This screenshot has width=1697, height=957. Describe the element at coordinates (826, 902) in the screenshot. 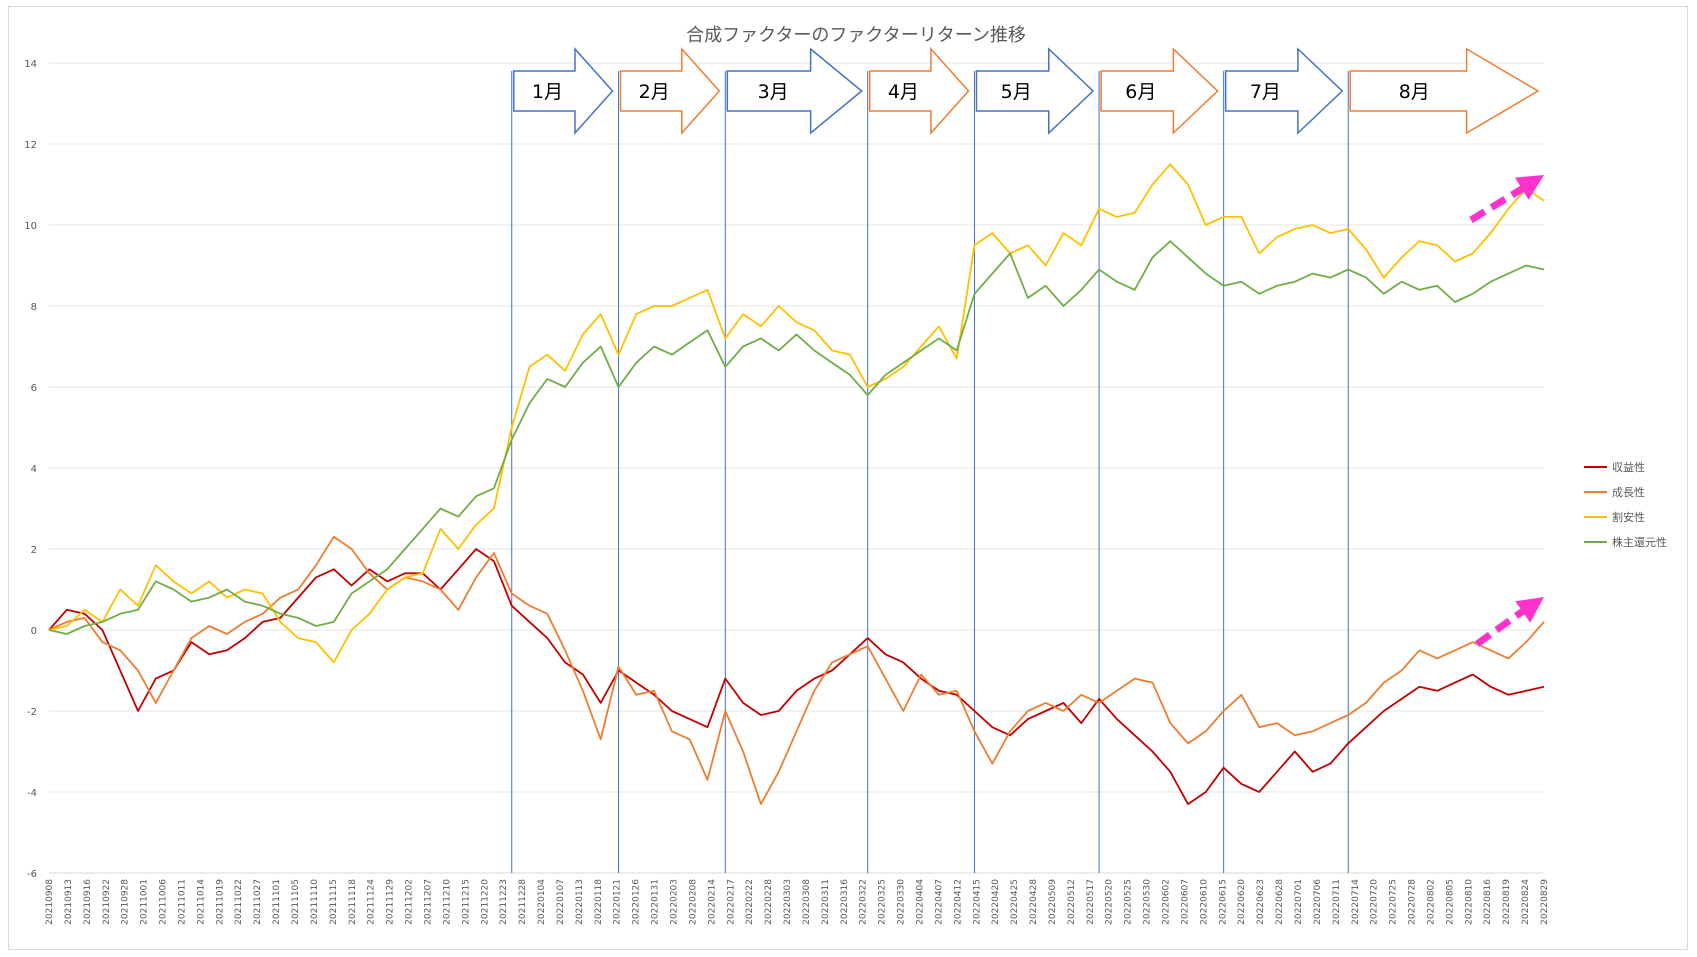

I see `x-tick-label: 20220311` at that location.